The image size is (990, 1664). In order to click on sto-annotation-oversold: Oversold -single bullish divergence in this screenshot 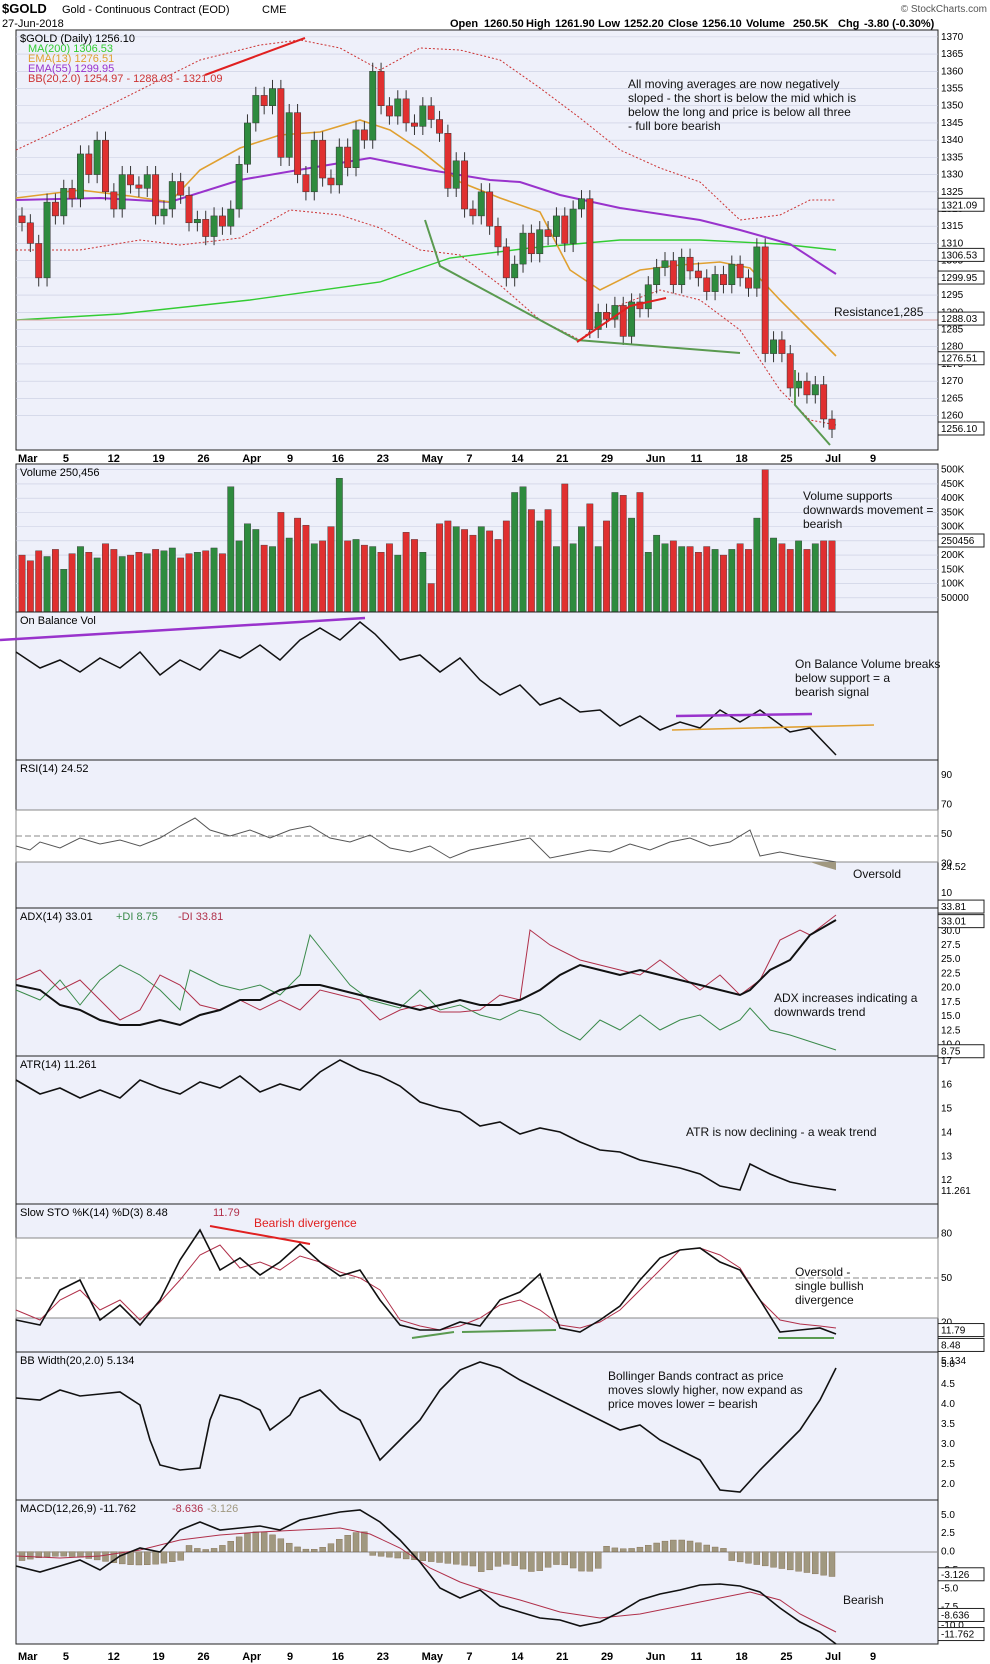, I will do `click(829, 1286)`.